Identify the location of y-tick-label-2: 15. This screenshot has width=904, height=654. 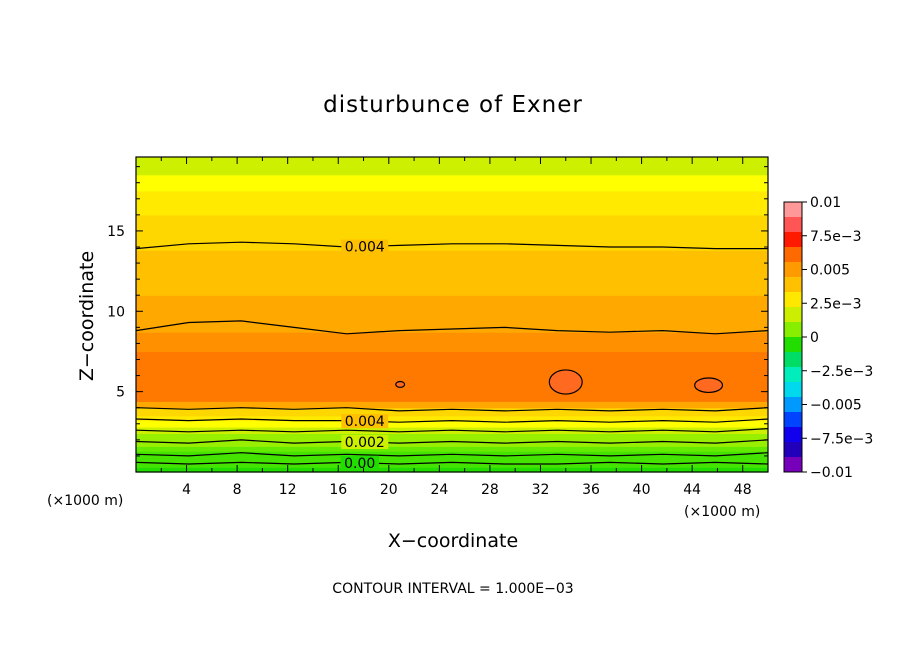
(116, 232).